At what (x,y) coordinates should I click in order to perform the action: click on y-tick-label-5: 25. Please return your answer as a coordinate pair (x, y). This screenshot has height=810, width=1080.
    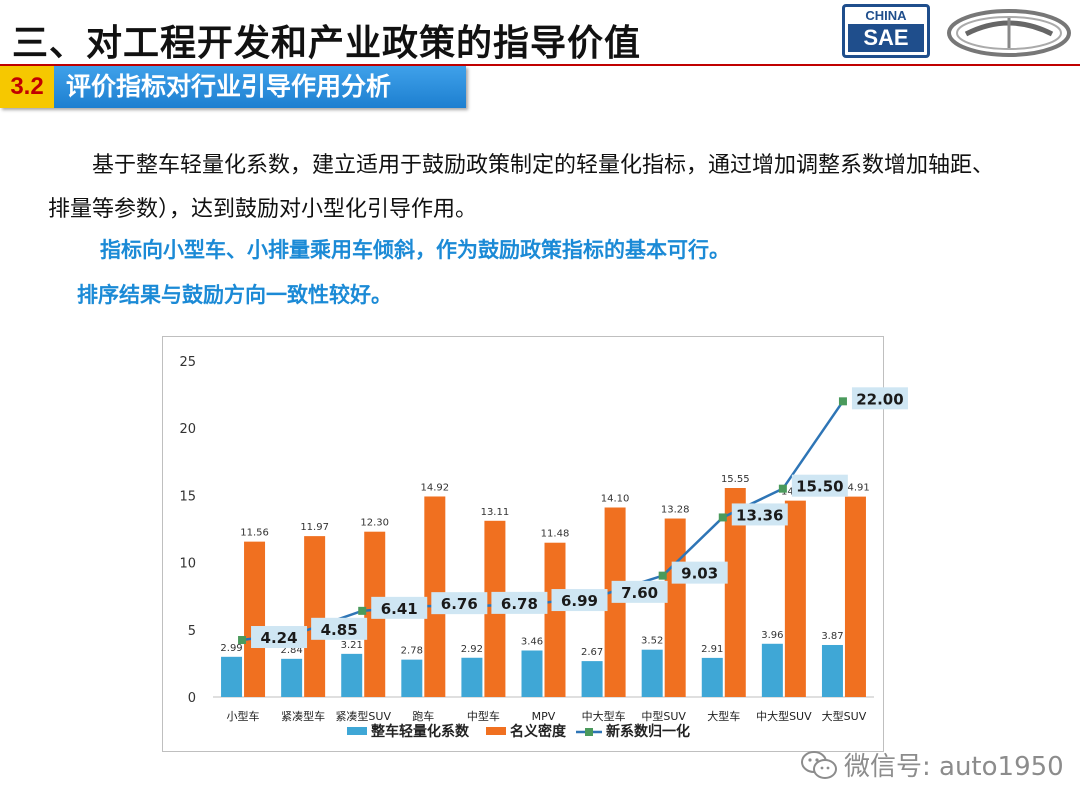
    Looking at the image, I should click on (187, 362).